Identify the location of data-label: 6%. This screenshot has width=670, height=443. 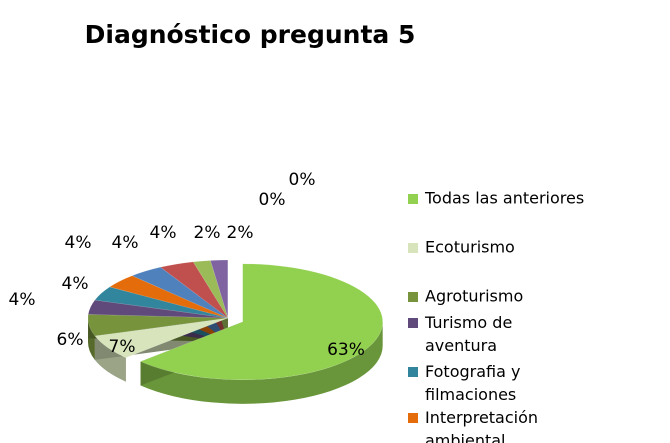
(70, 340).